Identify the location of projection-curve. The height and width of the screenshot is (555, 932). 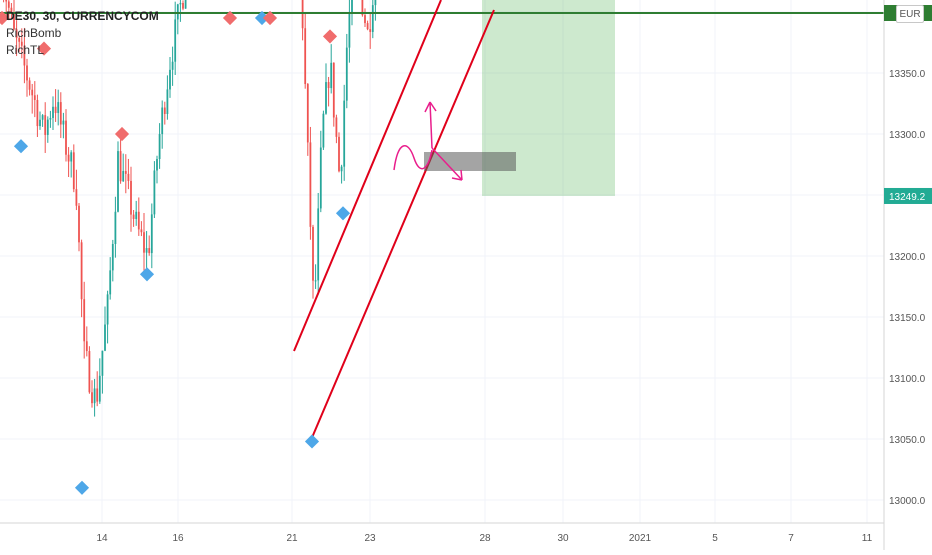
(413, 158).